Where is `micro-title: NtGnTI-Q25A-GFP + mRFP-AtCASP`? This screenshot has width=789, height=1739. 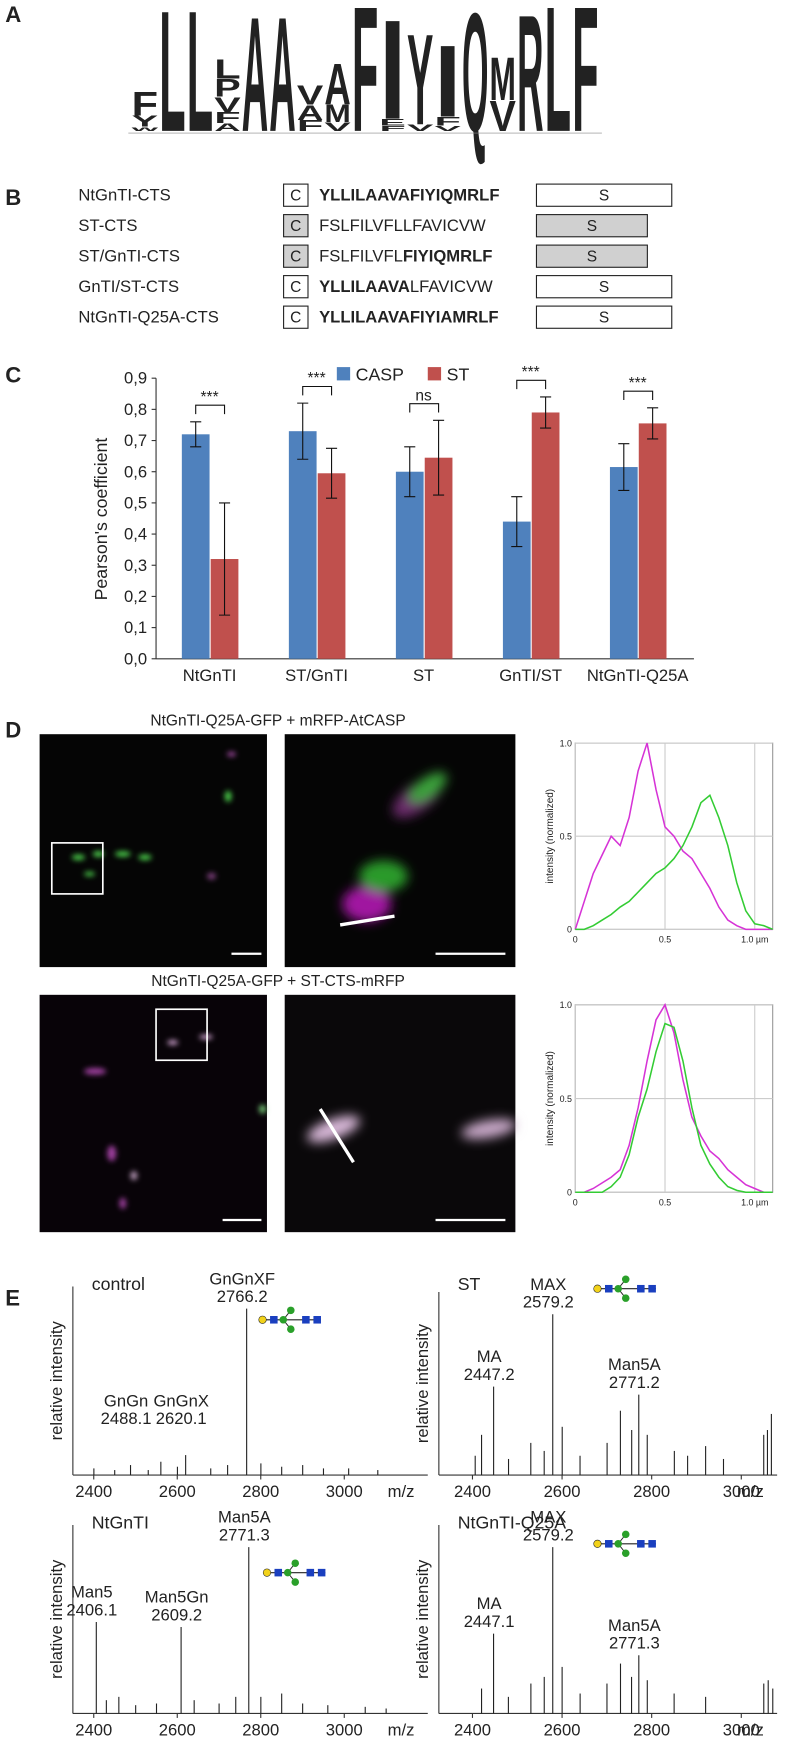
micro-title: NtGnTI-Q25A-GFP + mRFP-AtCASP is located at coordinates (277, 720).